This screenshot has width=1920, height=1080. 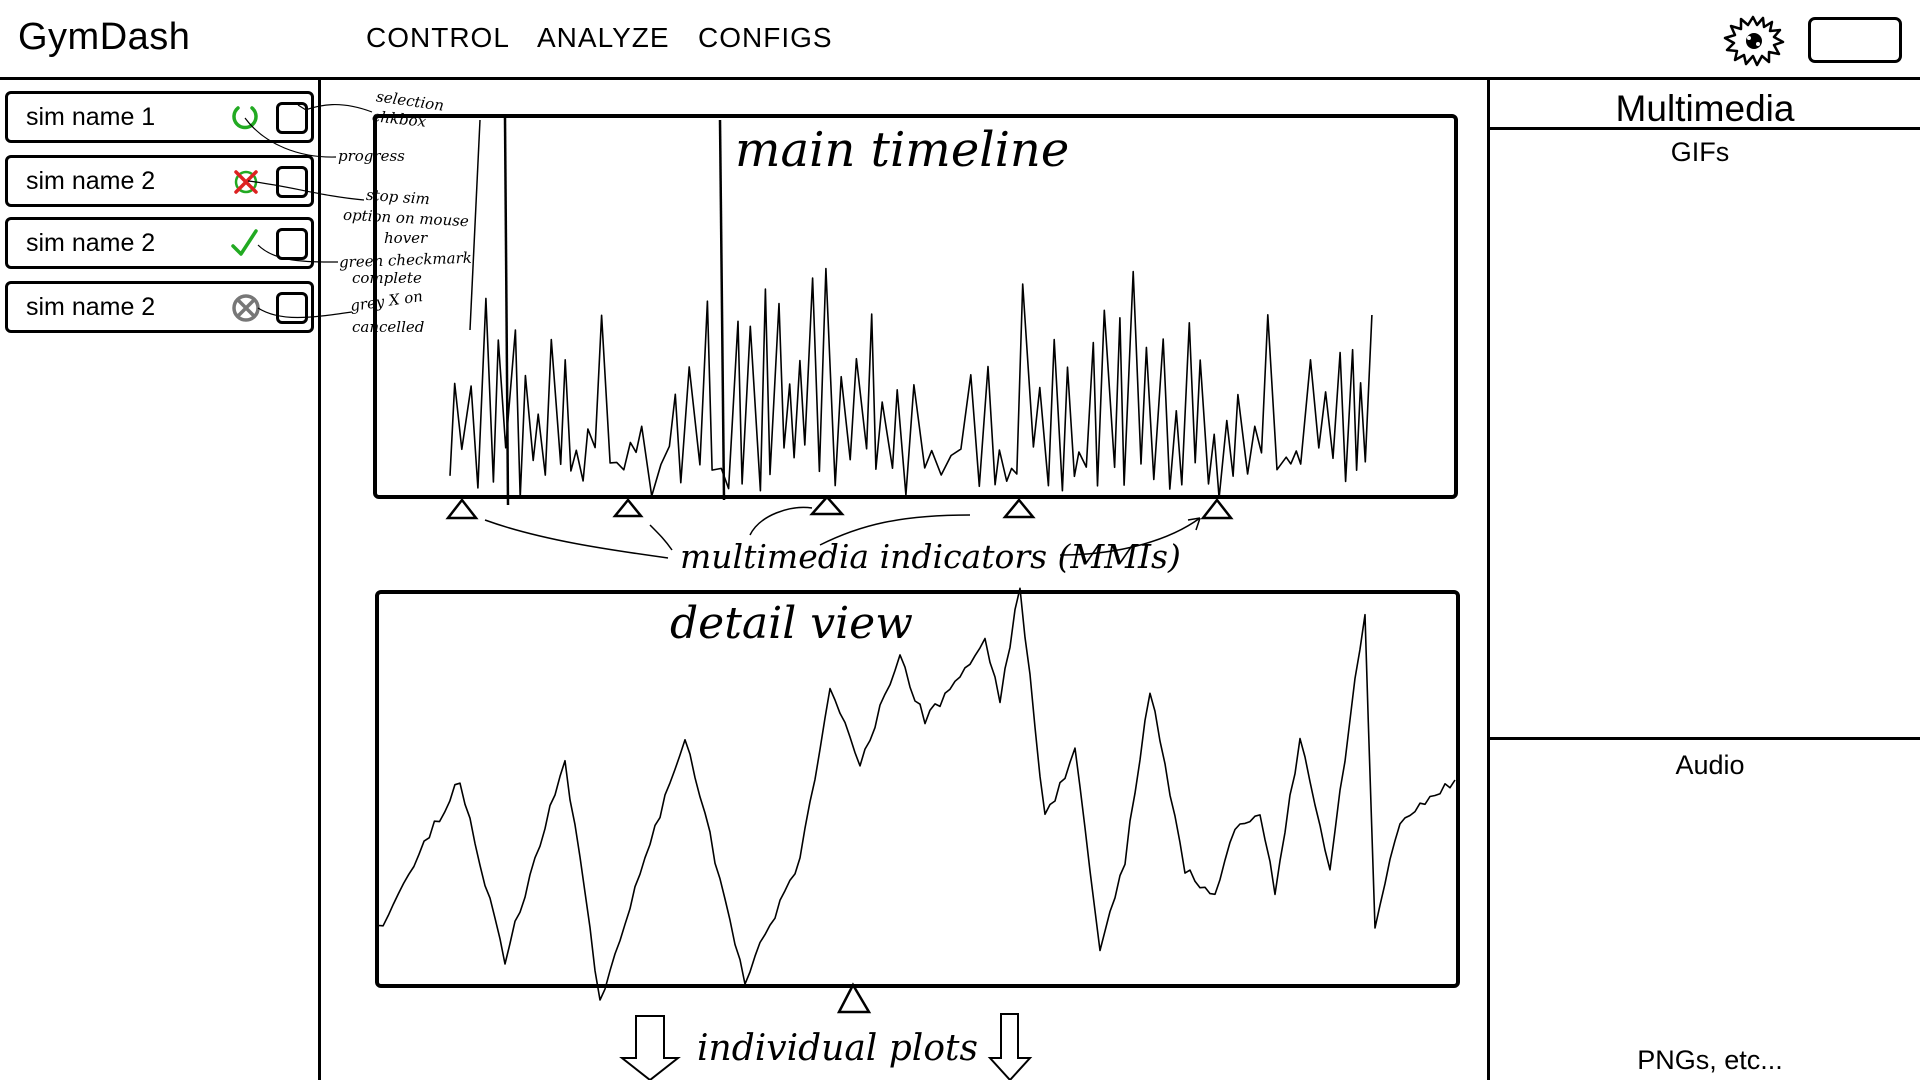 What do you see at coordinates (159, 117) in the screenshot?
I see `sim-list-item: sim name 1` at bounding box center [159, 117].